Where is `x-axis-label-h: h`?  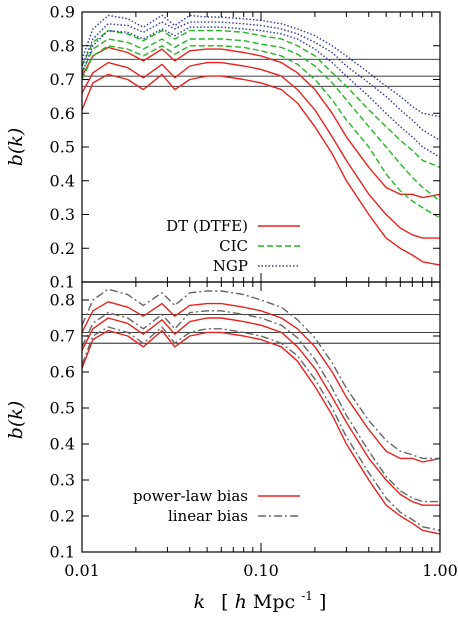 x-axis-label-h: h is located at coordinates (241, 602).